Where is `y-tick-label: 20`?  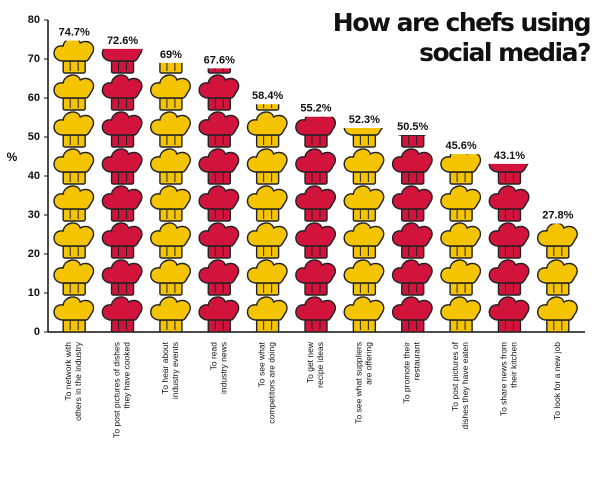
y-tick-label: 20 is located at coordinates (34, 254).